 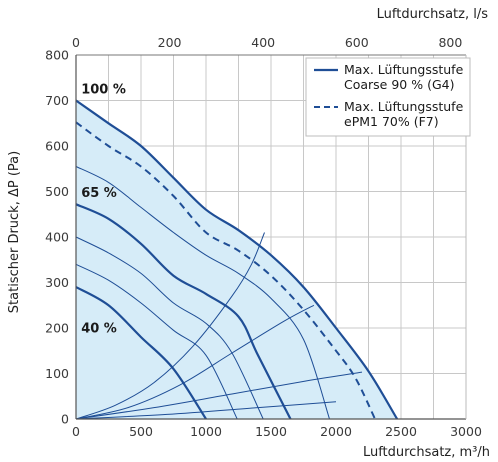 What do you see at coordinates (14, 232) in the screenshot?
I see `y-axis-label: Statischer Druck, ΔP (Pa)` at bounding box center [14, 232].